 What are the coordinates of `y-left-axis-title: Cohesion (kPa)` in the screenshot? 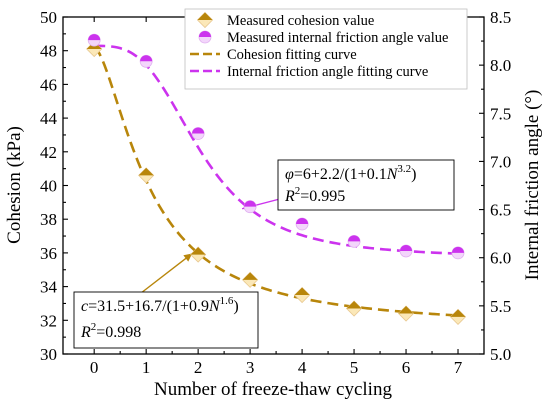 It's located at (14, 185).